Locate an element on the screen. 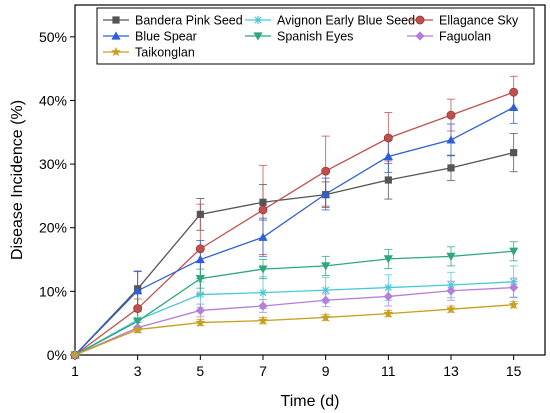 The width and height of the screenshot is (550, 413). legend-item: Spanish Eyes is located at coordinates (299, 37).